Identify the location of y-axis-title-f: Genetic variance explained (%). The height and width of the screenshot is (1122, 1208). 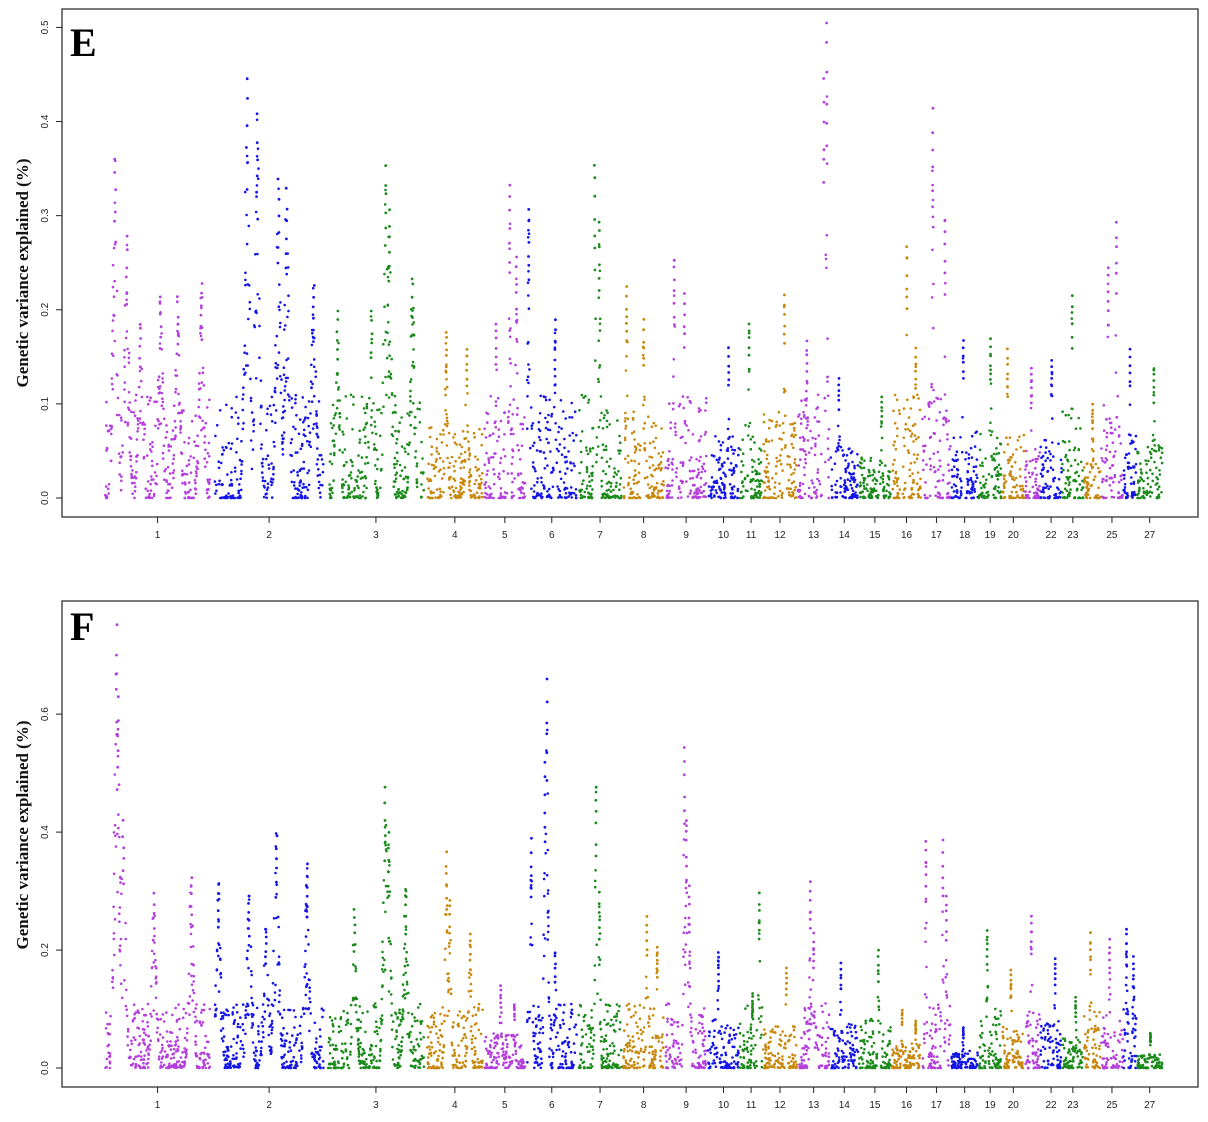
(22, 835).